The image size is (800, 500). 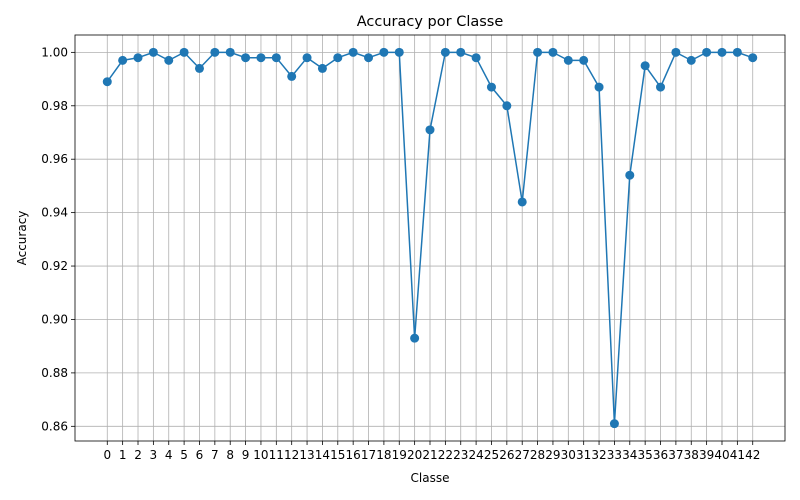 I want to click on x-tick-label: 34, so click(x=629, y=455).